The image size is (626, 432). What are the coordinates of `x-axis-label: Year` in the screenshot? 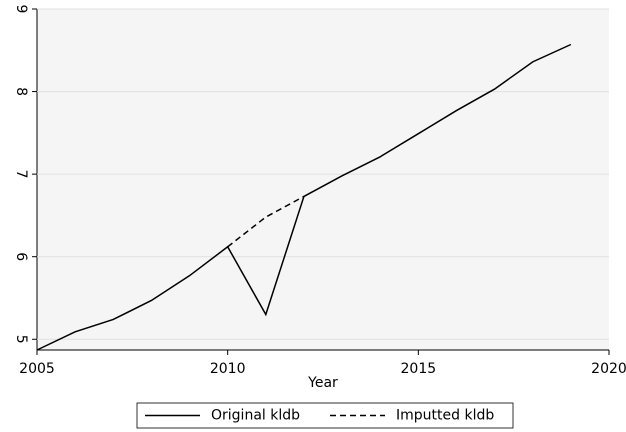 It's located at (322, 383).